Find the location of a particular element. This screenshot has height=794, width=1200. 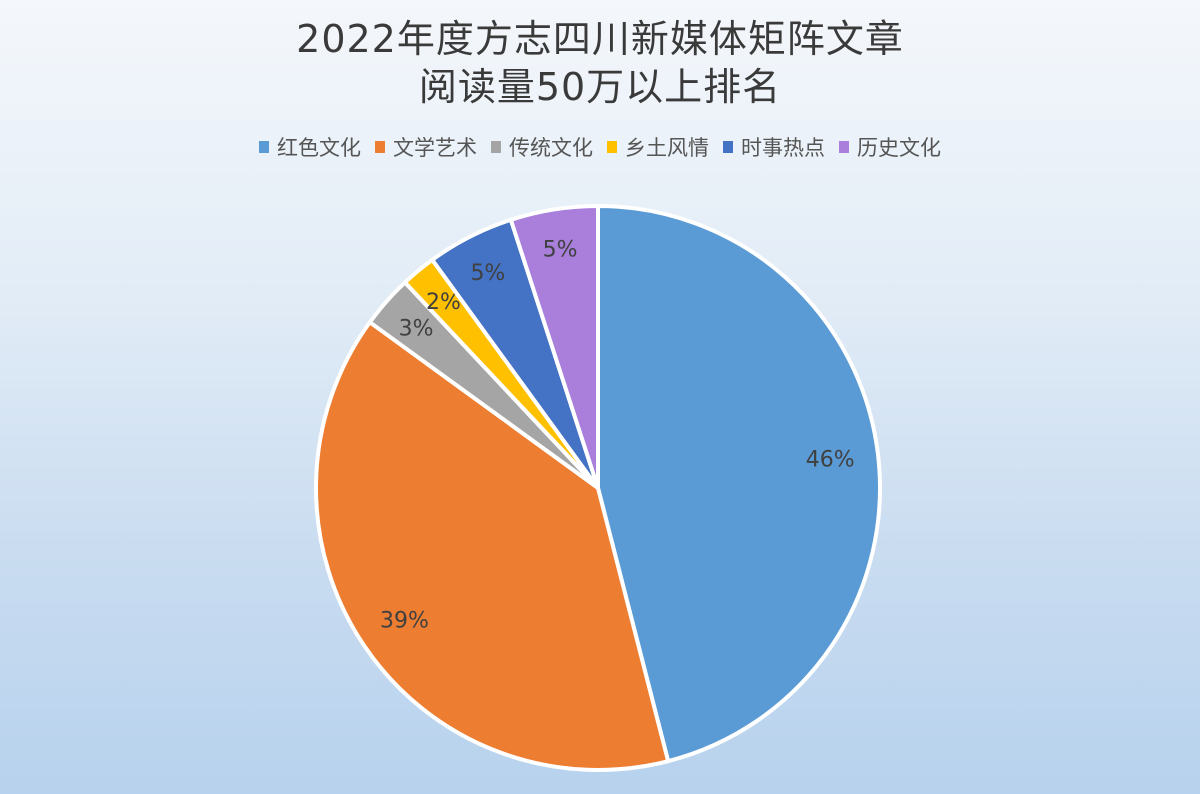

legend-item: 历史文化 is located at coordinates (890, 147).